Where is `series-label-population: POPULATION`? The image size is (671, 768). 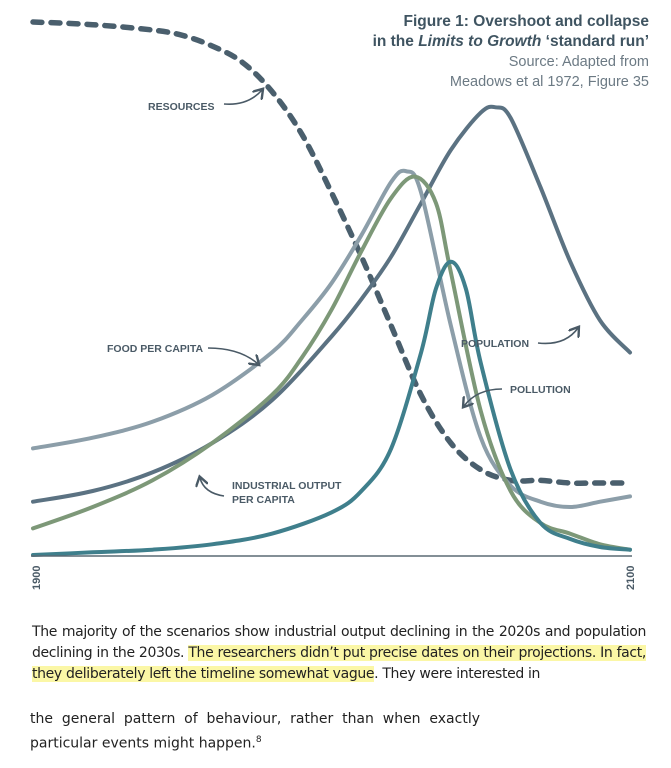
series-label-population: POPULATION is located at coordinates (495, 344).